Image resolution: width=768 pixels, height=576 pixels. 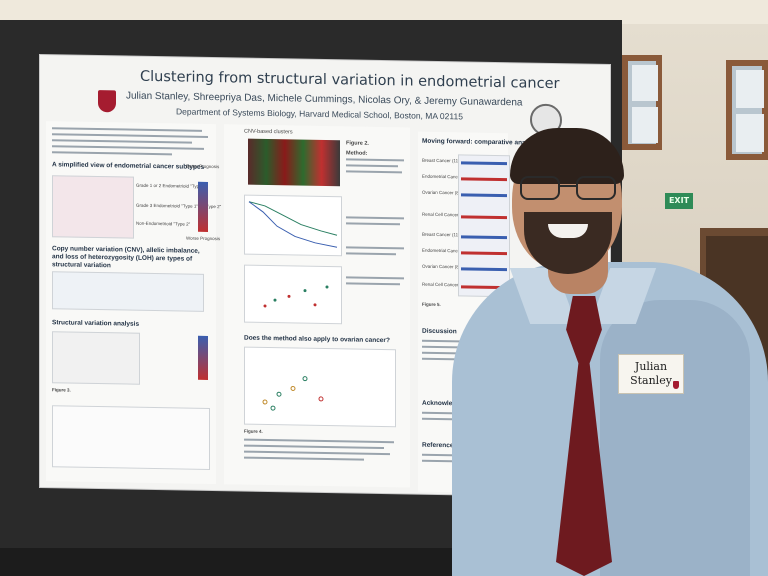 What do you see at coordinates (679, 201) in the screenshot?
I see `exit-sign: EXIT` at bounding box center [679, 201].